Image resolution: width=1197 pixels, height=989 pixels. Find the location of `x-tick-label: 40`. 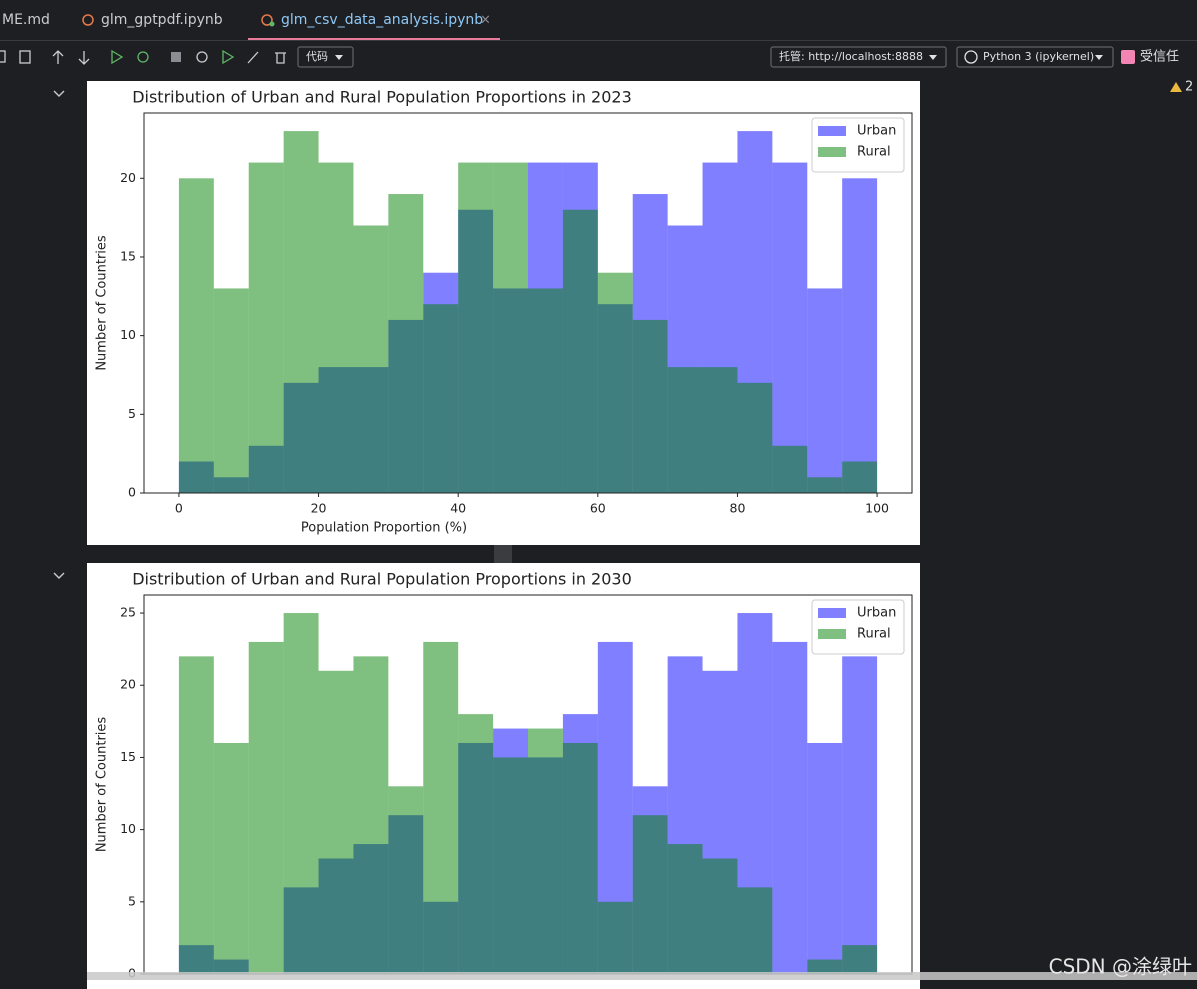

x-tick-label: 40 is located at coordinates (458, 508).